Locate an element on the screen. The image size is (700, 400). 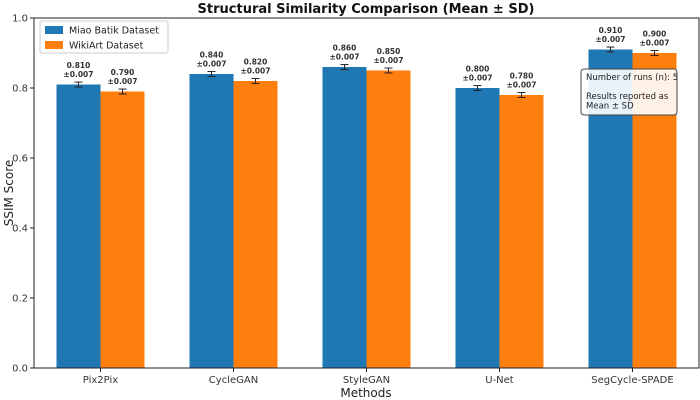
data-label: 0.910 ±0.007 is located at coordinates (610, 35).